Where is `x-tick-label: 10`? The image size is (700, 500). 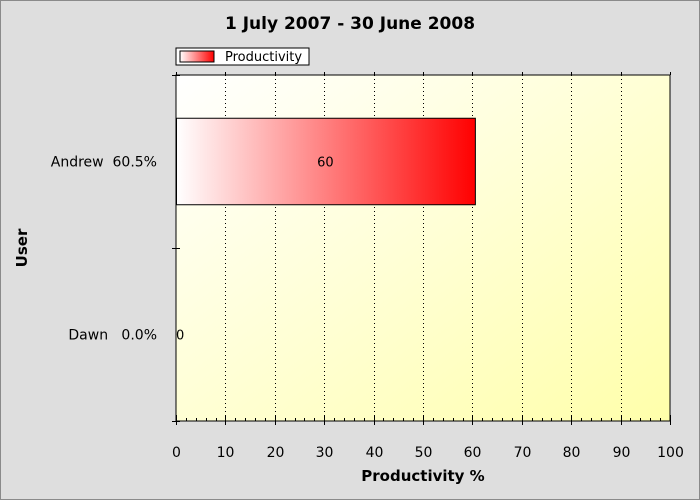 x-tick-label: 10 is located at coordinates (226, 453).